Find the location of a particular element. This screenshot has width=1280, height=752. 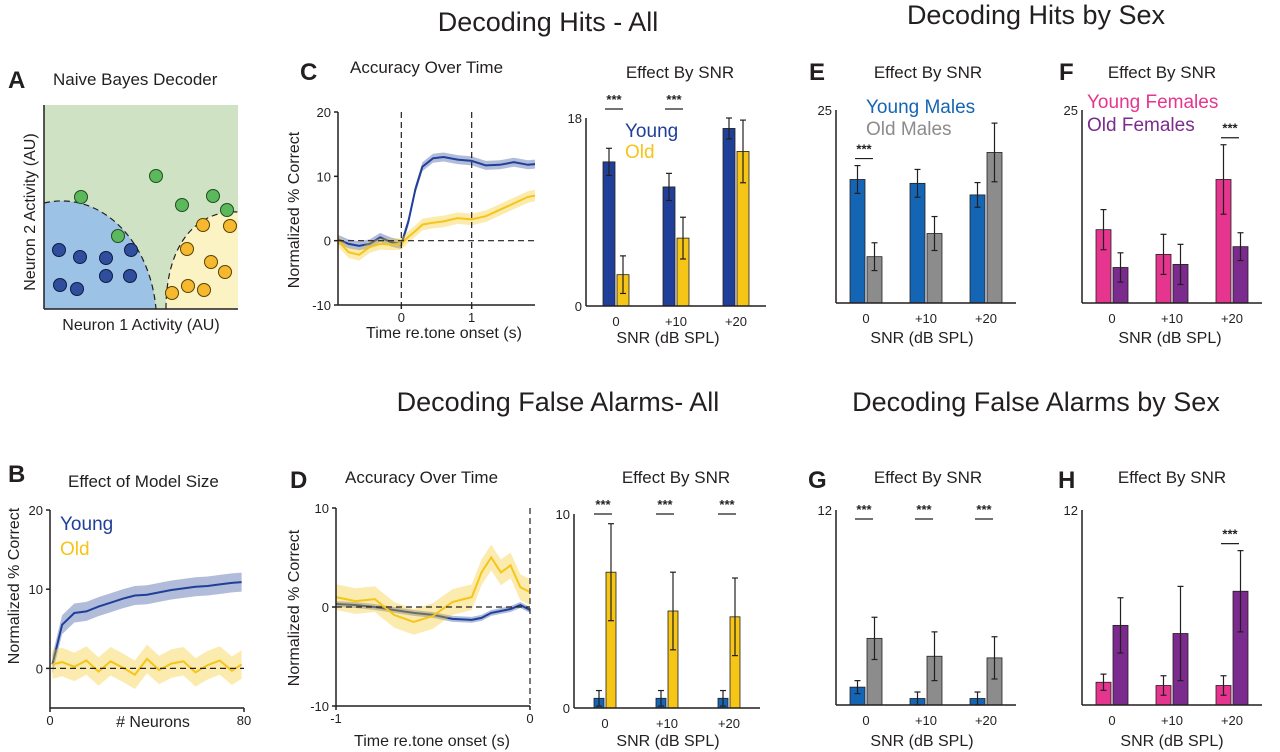

bar-chart-H: 0 +10 +20 *** 12 is located at coordinates (1163, 615).